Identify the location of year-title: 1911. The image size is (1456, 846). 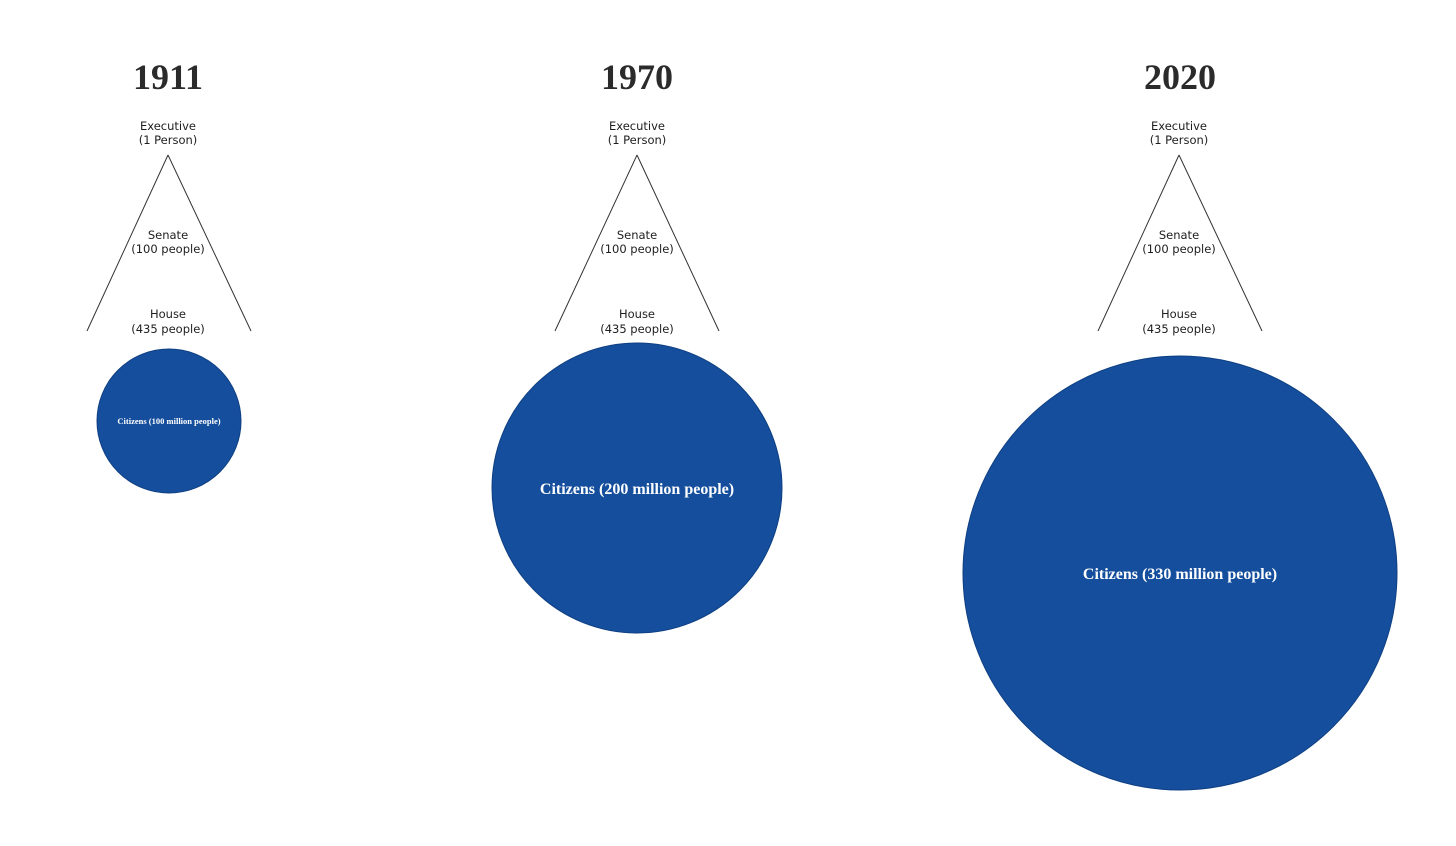
(168, 77).